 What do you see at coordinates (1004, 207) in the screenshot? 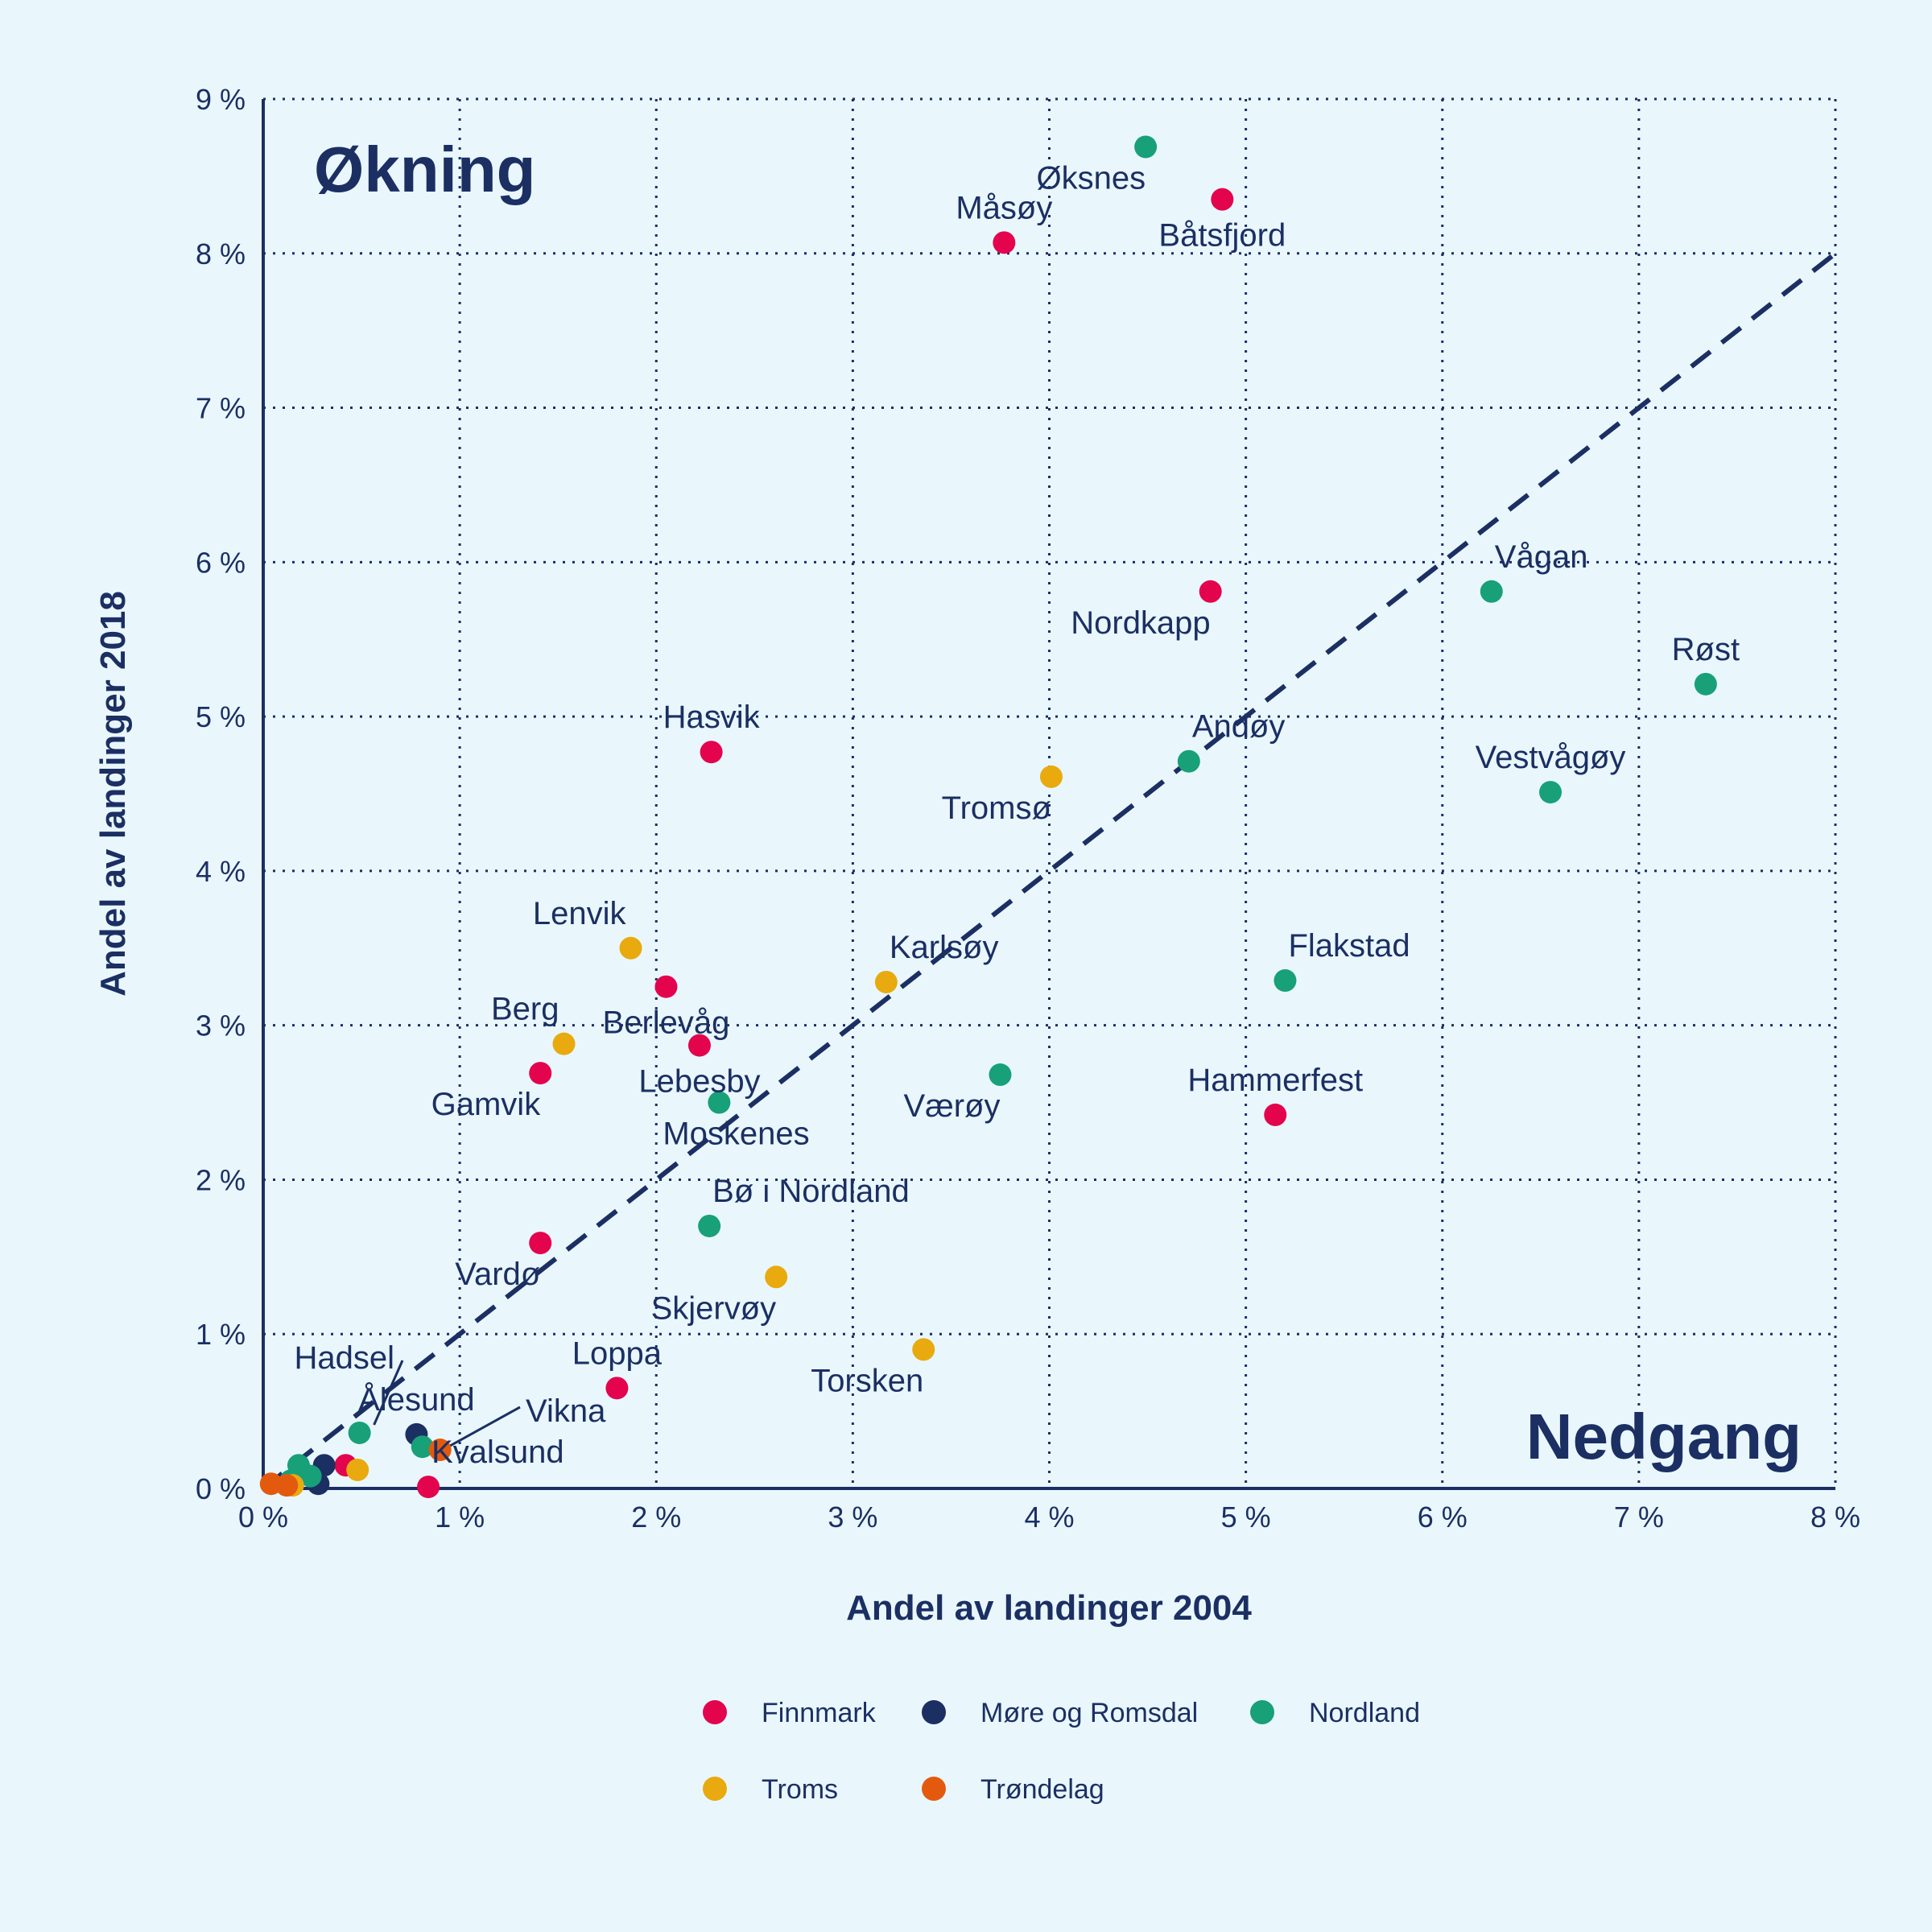
I see `point-label: Måsøy` at bounding box center [1004, 207].